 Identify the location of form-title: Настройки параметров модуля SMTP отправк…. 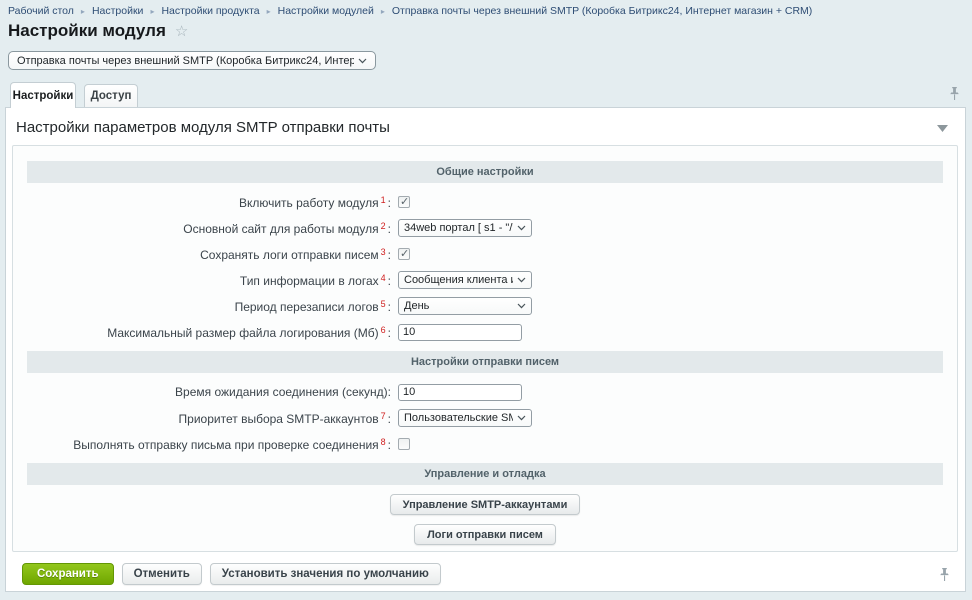
(203, 127).